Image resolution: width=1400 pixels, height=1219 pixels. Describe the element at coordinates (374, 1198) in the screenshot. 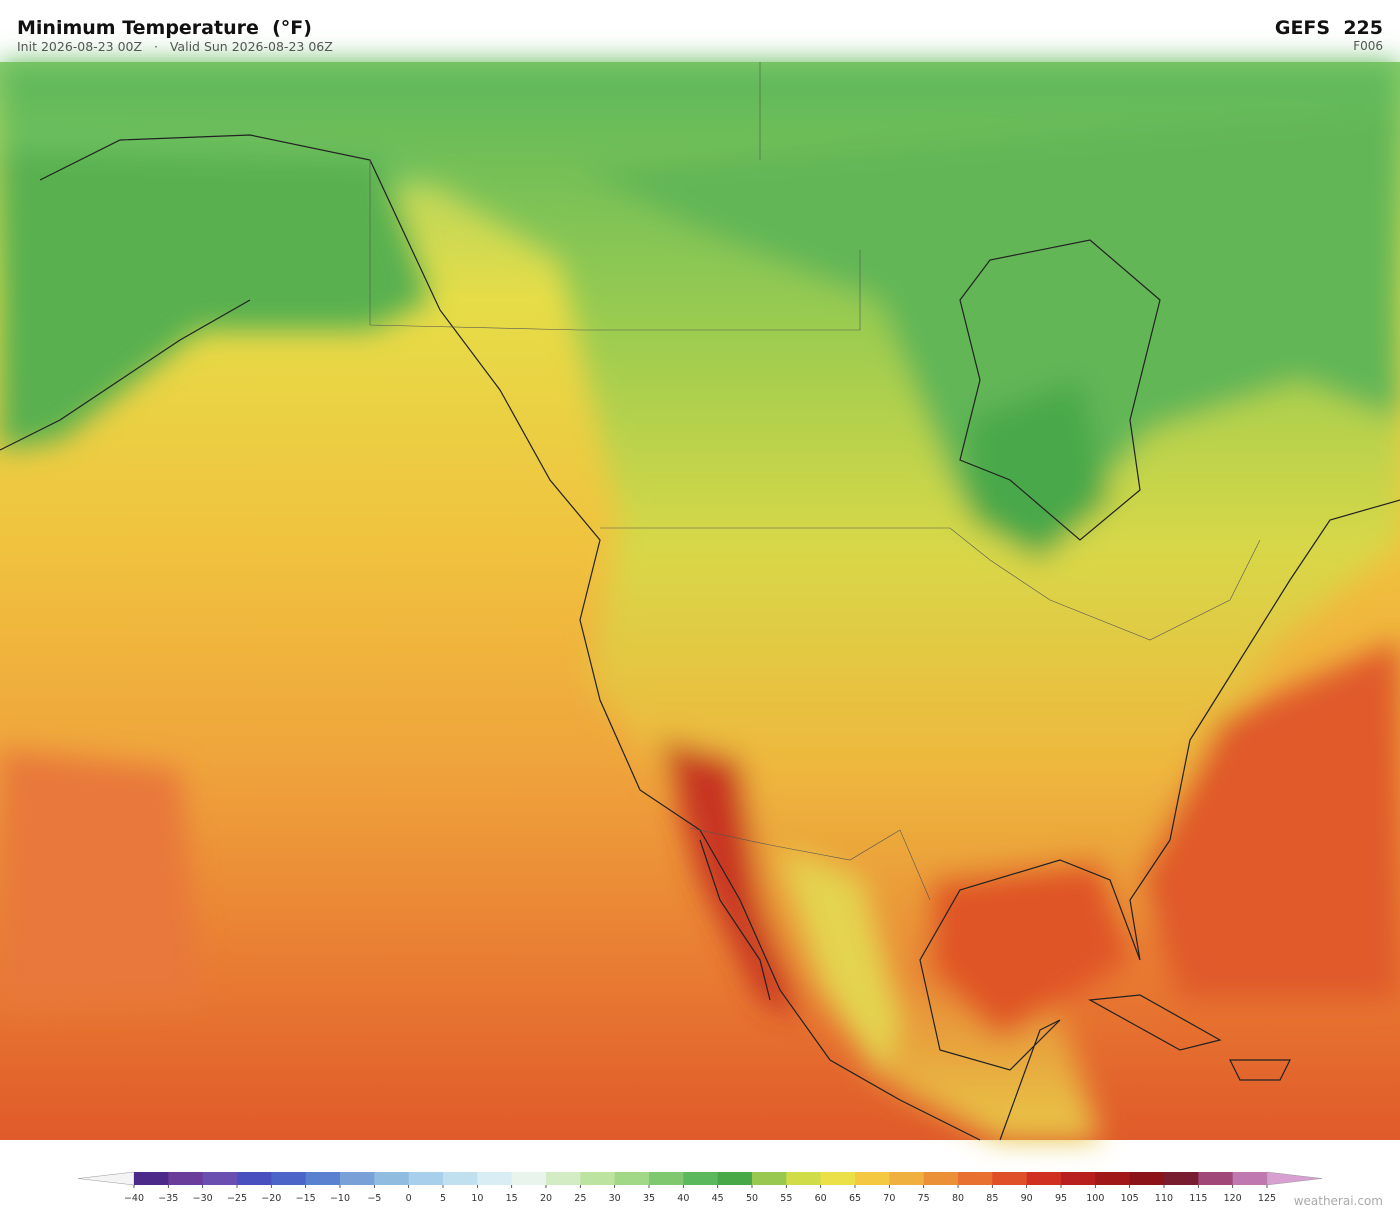

I see `colorbar-tick-label: −5` at that location.